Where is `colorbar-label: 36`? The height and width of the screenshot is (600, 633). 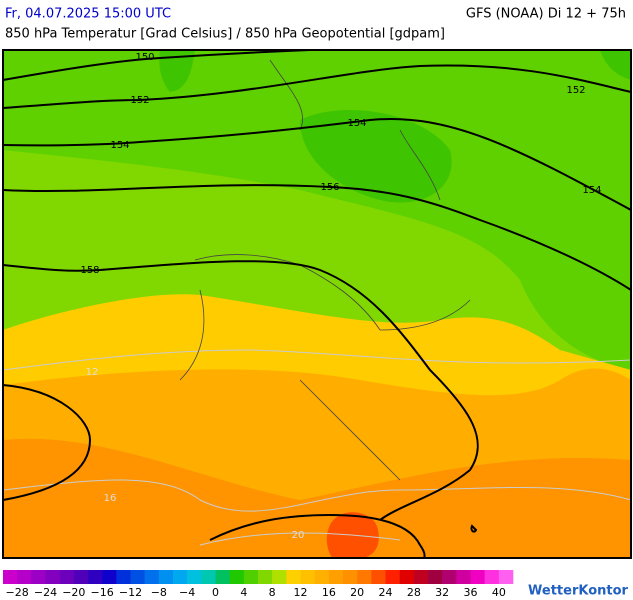
colorbar-label: 36 is located at coordinates (471, 592).